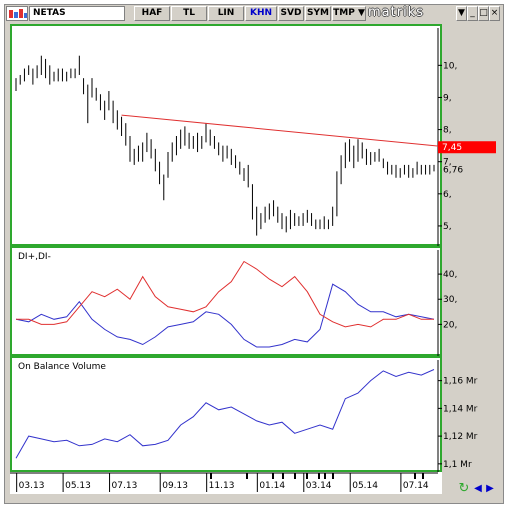 This screenshot has height=513, width=510. What do you see at coordinates (291, 13) in the screenshot?
I see `toolbar-button-svd: SVD` at bounding box center [291, 13].